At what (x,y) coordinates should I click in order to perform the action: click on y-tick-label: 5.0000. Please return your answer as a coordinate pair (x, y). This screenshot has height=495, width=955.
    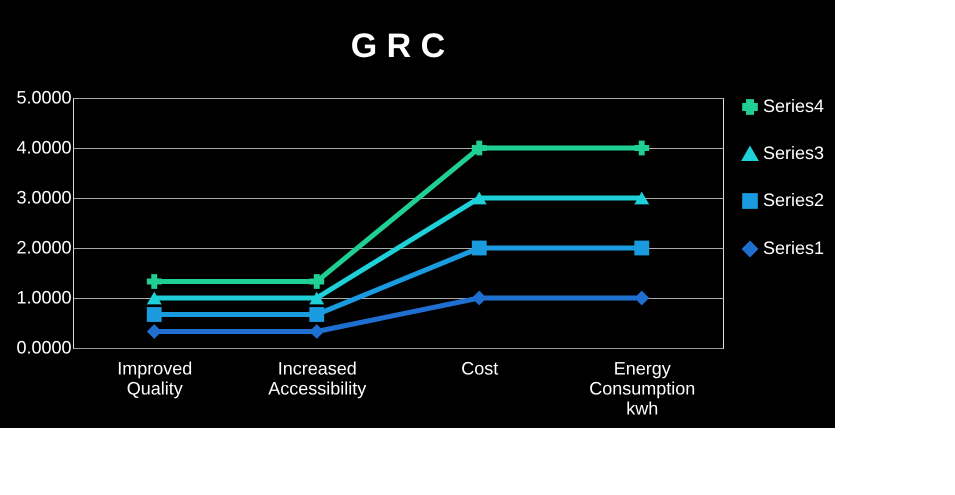
    Looking at the image, I should click on (44, 98).